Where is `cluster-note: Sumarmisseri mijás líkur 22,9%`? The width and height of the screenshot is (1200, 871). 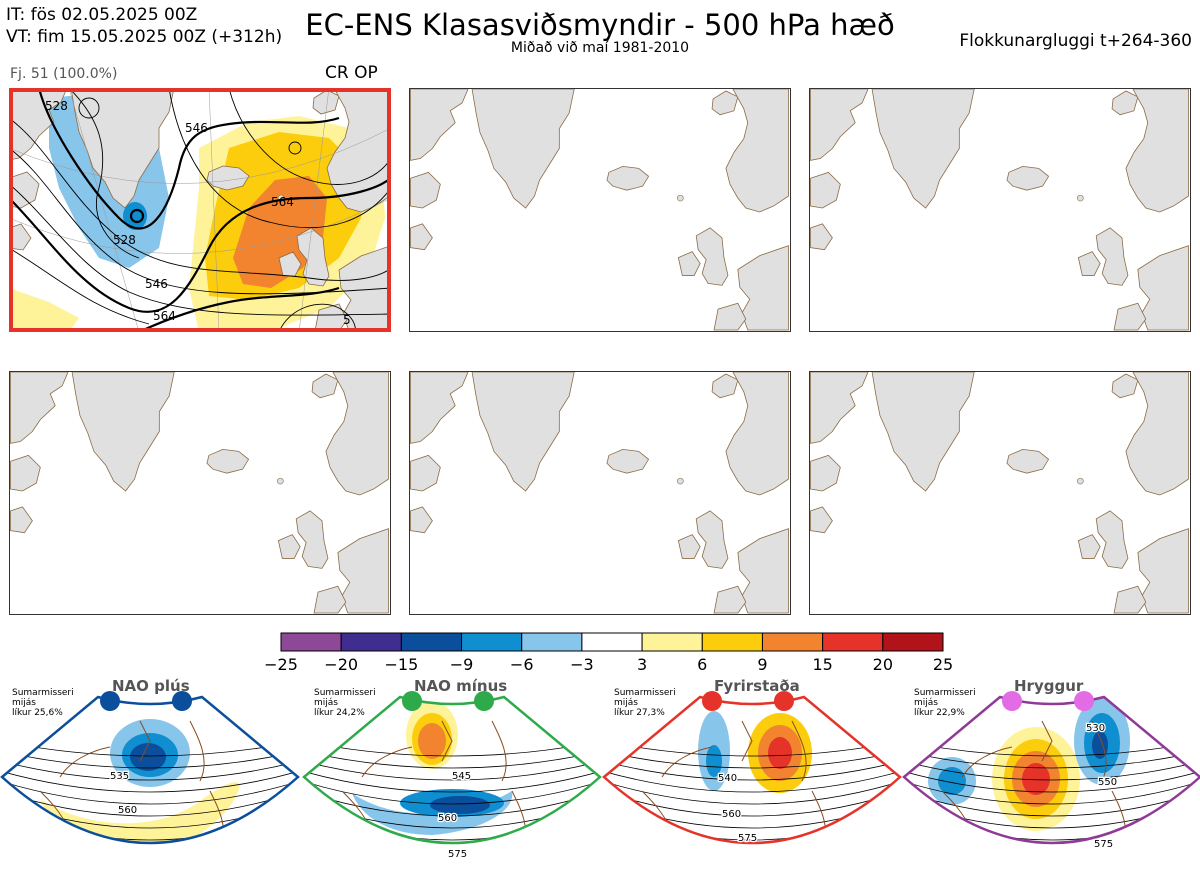 cluster-note: Sumarmisseri mijás líkur 22,9% is located at coordinates (945, 703).